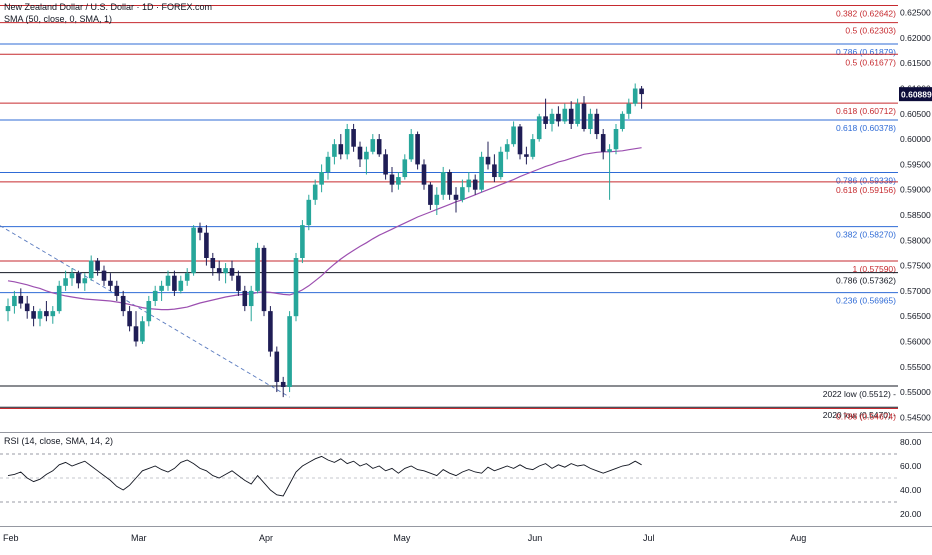  I want to click on x-tick-label: May, so click(402, 538).